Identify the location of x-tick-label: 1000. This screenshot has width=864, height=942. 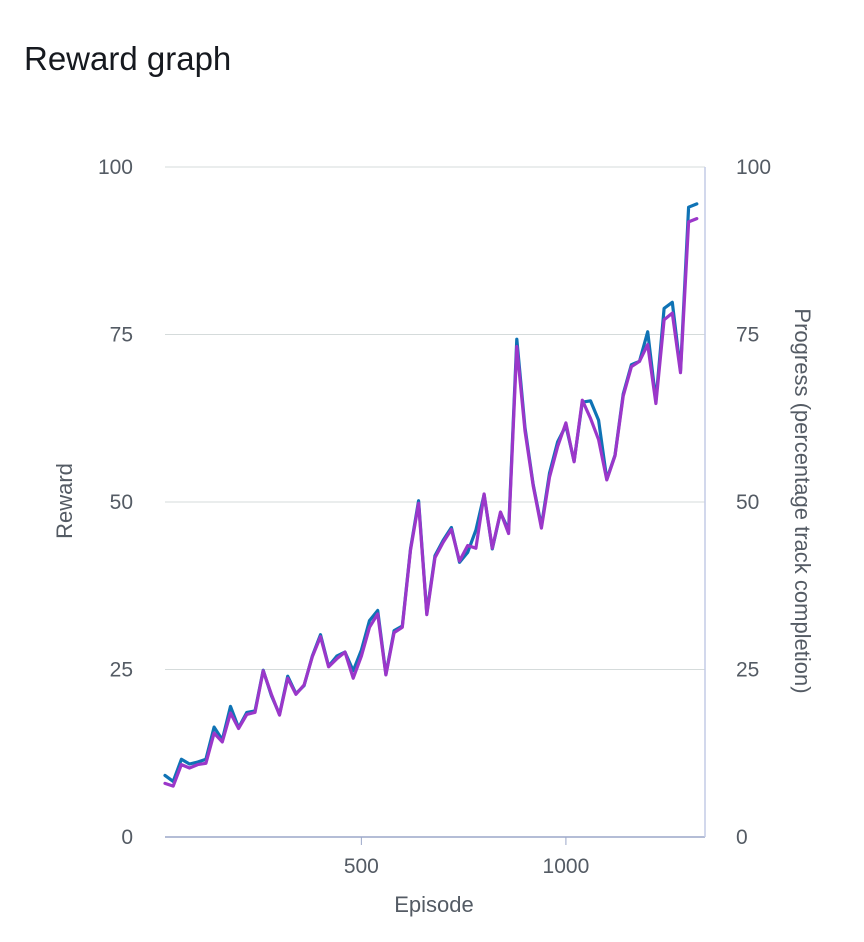
(566, 866).